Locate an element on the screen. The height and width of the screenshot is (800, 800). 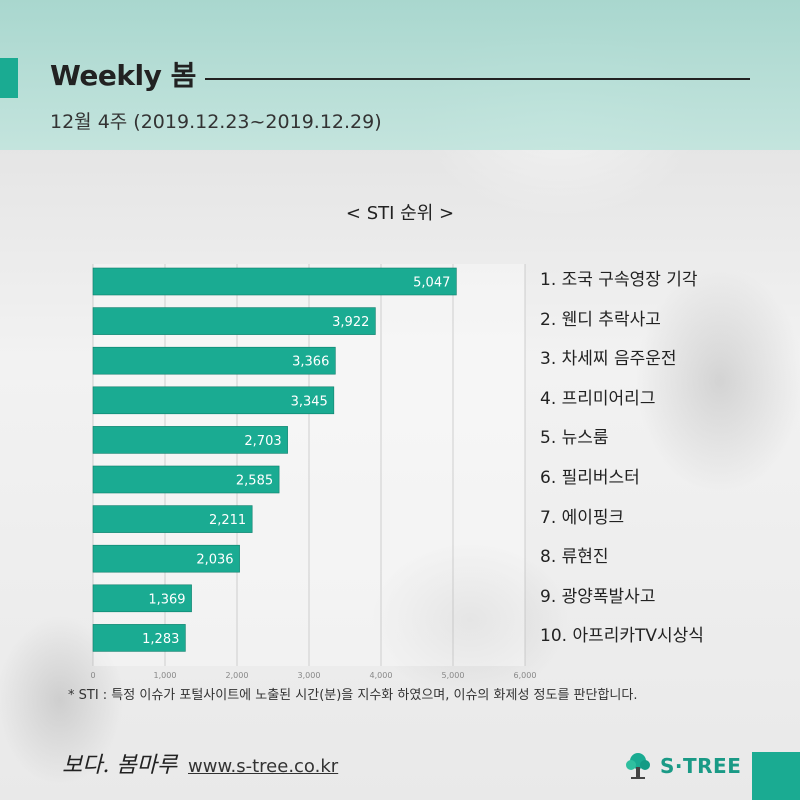
ranking-item: 5. 뉴스룸 is located at coordinates (574, 438).